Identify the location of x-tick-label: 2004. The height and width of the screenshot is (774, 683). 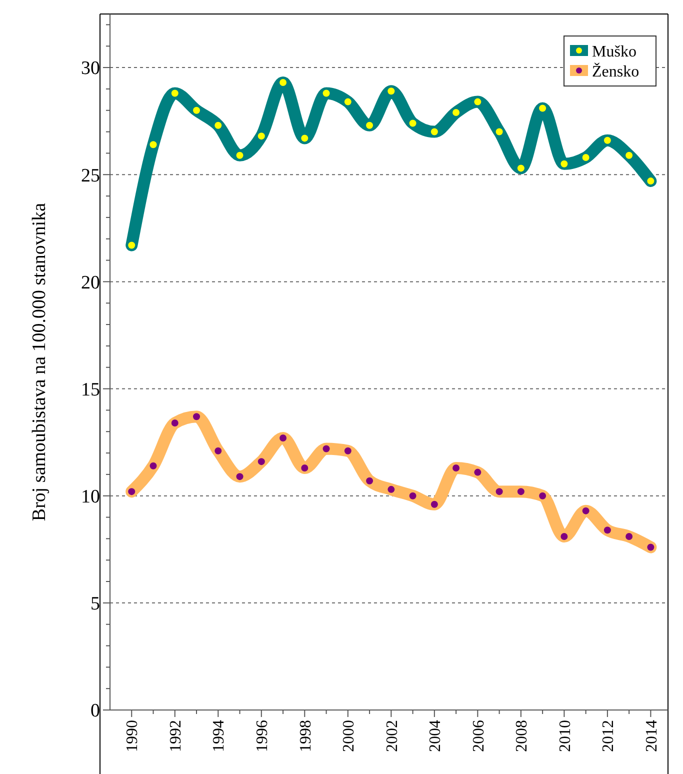
(435, 736).